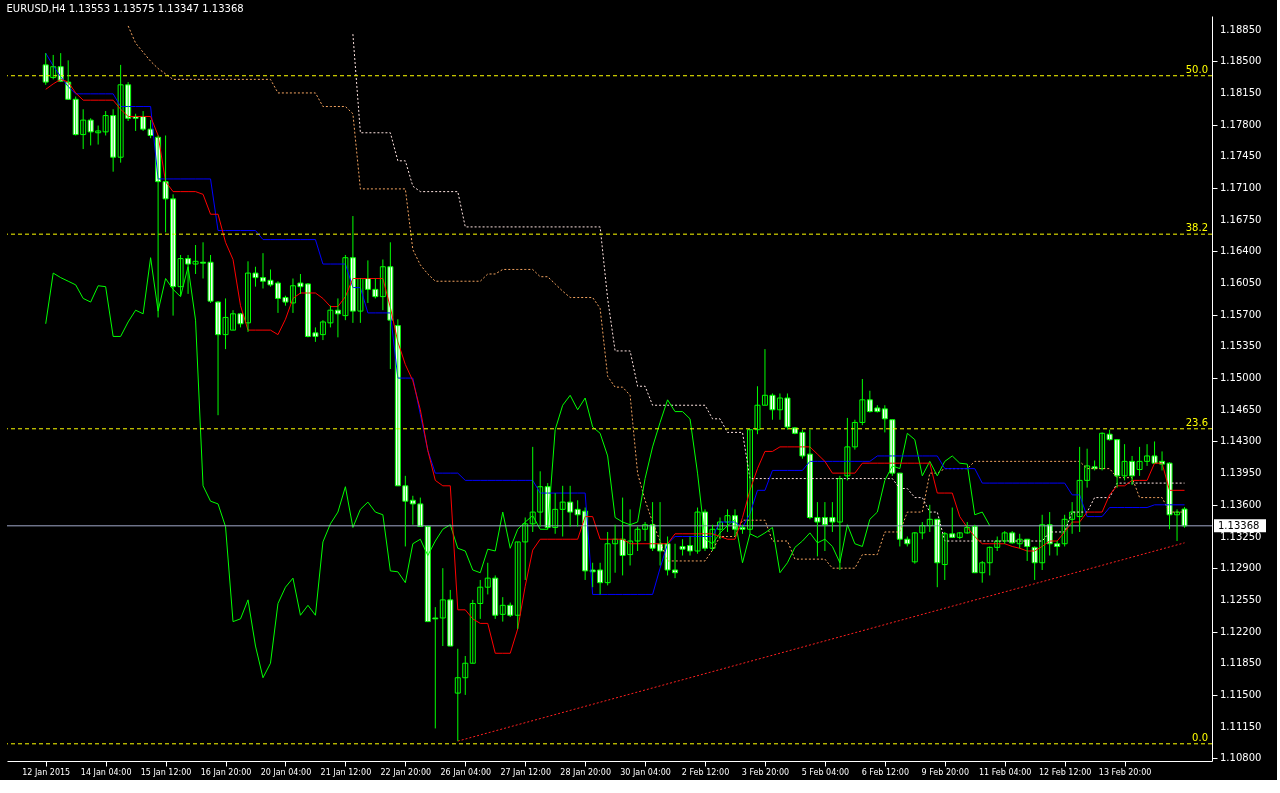 Image resolution: width=1280 pixels, height=793 pixels. I want to click on ref-line-label: 1.13368, so click(1239, 525).